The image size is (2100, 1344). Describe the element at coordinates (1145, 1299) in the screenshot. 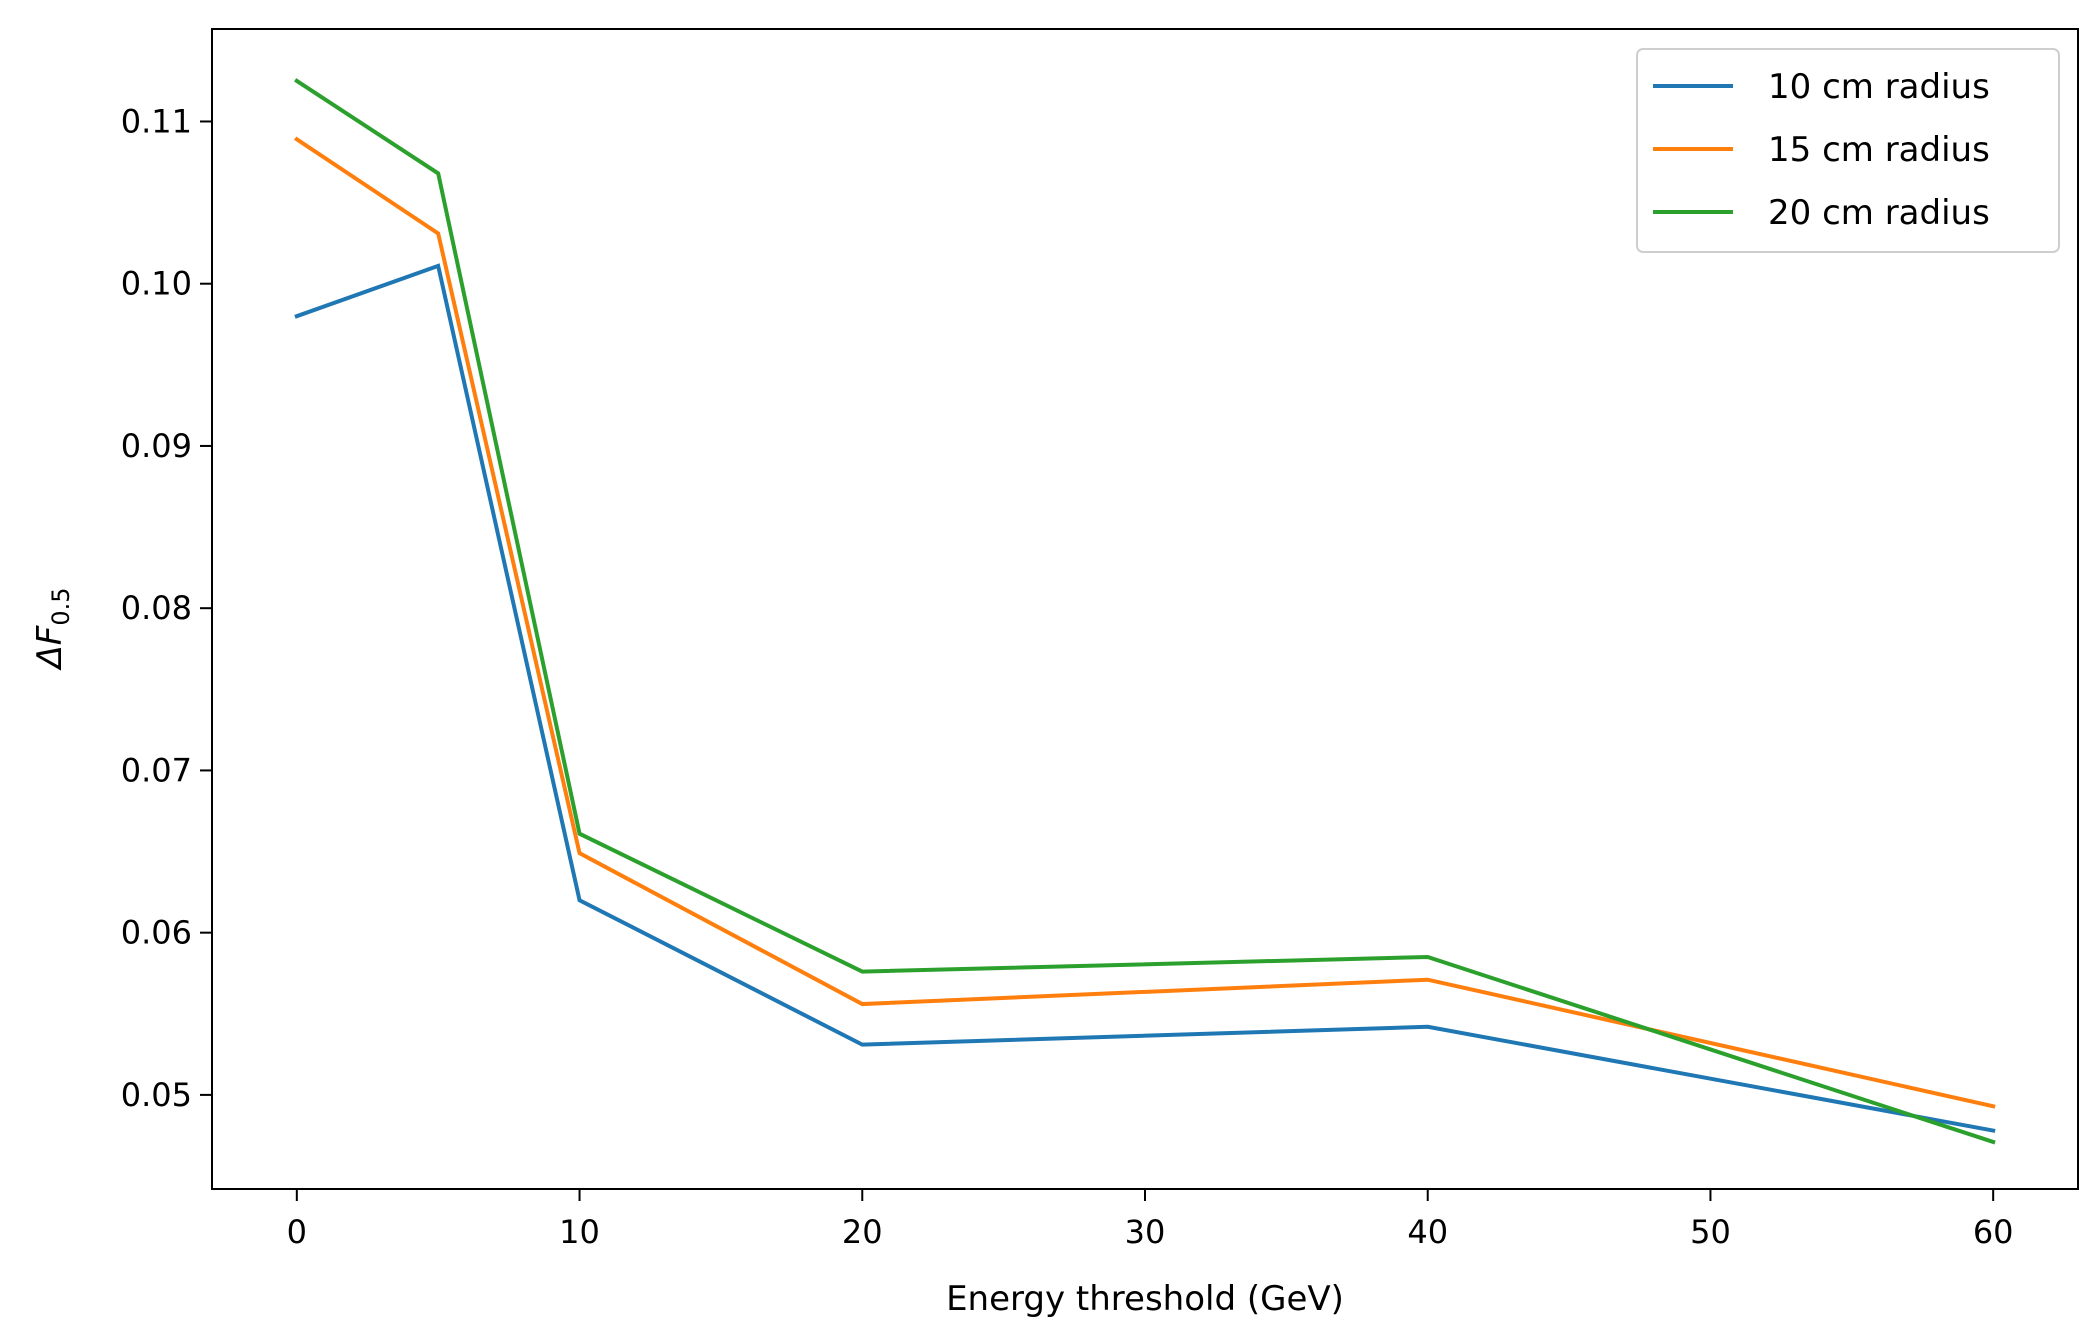

I see `x-axis-label: Energy threshold (GeV)` at that location.